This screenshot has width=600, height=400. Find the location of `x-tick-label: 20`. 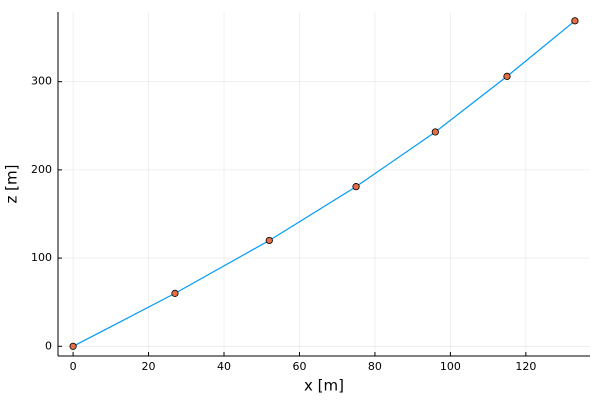

x-tick-label: 20 is located at coordinates (149, 366).